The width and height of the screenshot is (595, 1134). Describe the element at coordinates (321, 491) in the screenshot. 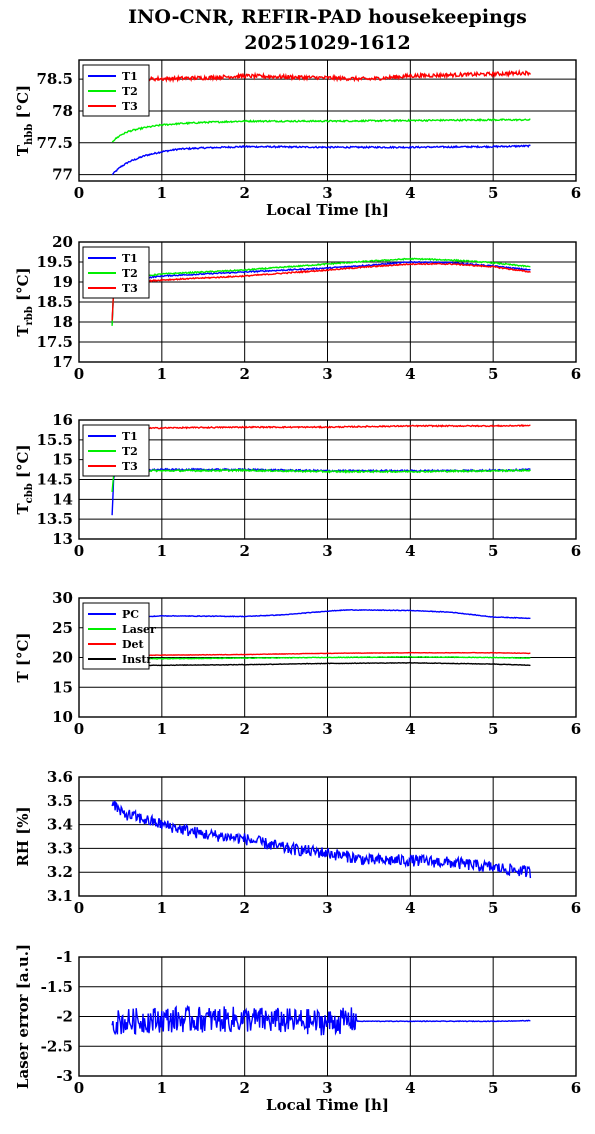

I see `series-line-t1` at that location.